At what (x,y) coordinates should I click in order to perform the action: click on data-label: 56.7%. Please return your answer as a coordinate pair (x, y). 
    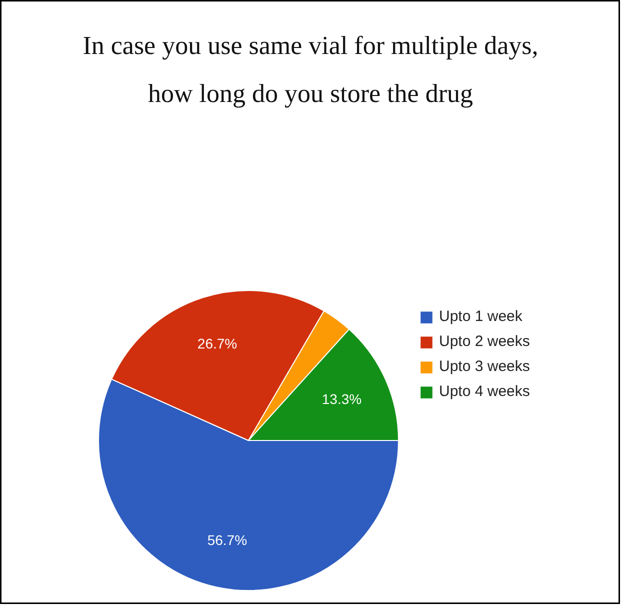
    Looking at the image, I should click on (227, 540).